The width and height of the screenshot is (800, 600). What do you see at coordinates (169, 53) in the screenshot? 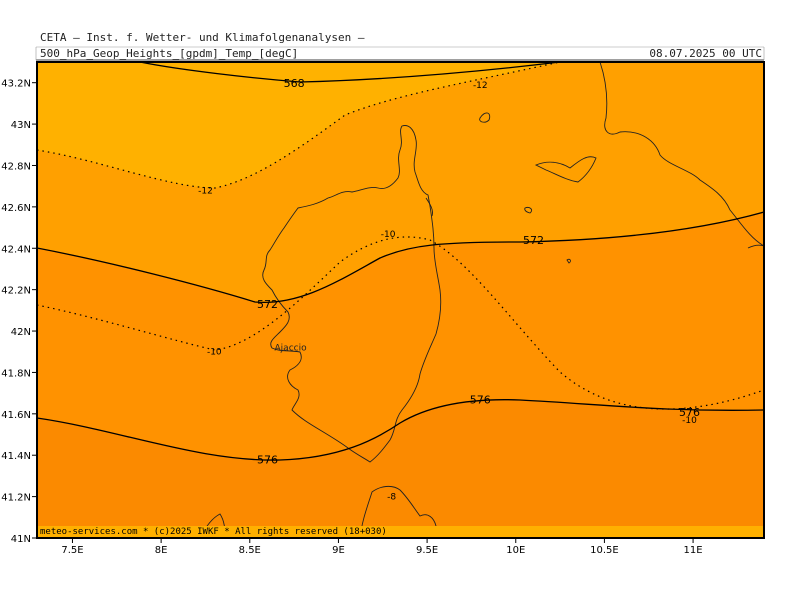
I see `field-description: 500_hPa_Geop_Heights_[gpdm]_Temp_[degC]` at bounding box center [169, 53].